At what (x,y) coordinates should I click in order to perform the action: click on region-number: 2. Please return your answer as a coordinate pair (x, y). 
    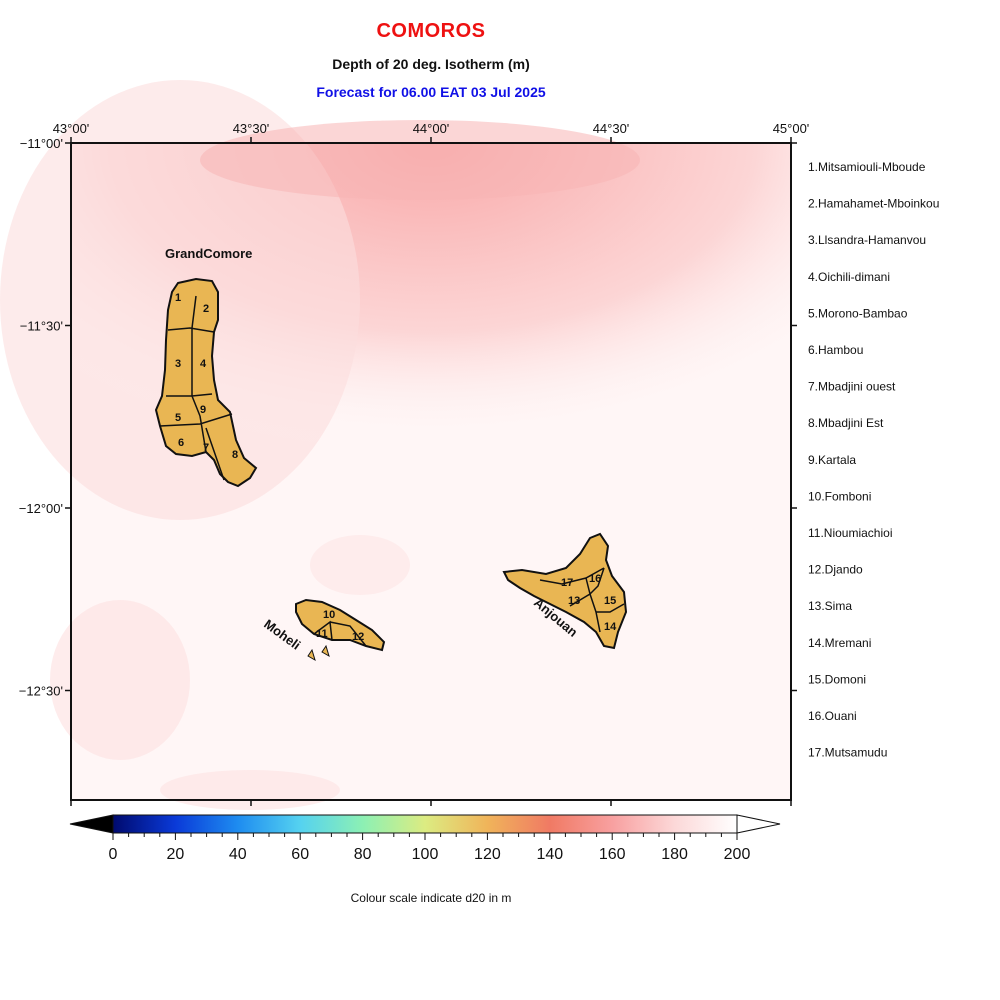
    Looking at the image, I should click on (206, 309).